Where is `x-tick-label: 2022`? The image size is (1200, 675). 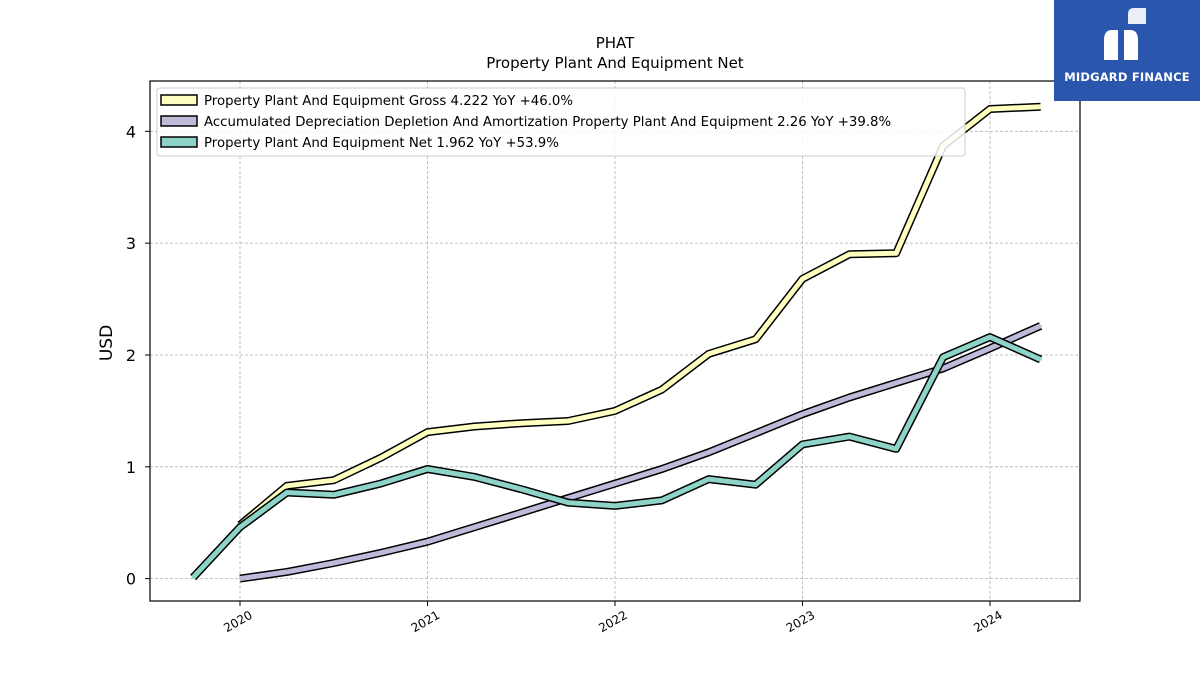
x-tick-label: 2022 is located at coordinates (612, 621).